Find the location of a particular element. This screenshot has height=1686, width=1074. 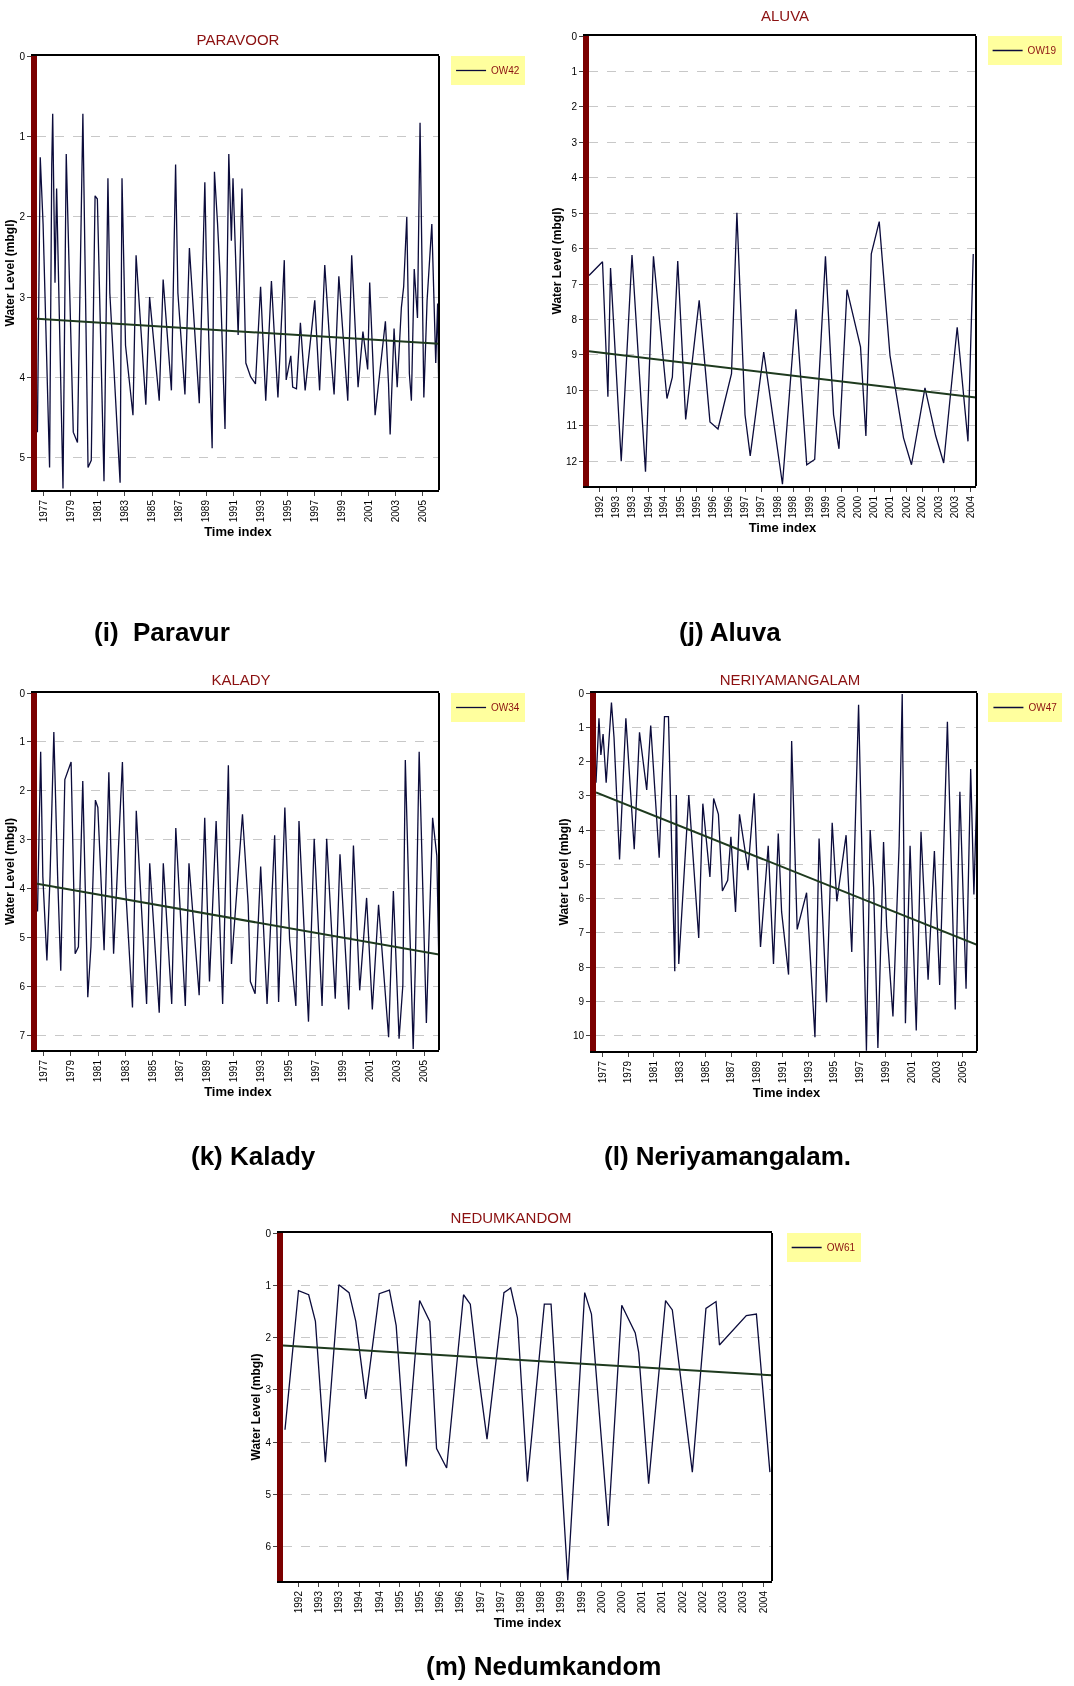

legend-label: OW47 is located at coordinates (1043, 708).